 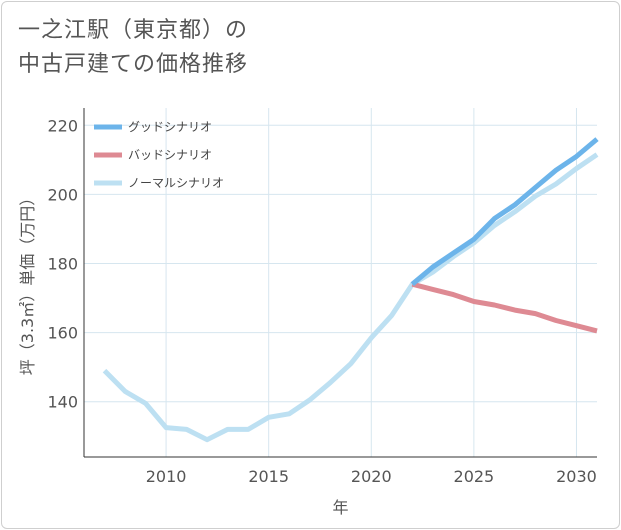 I want to click on y-tick-label: 140, so click(x=62, y=402).